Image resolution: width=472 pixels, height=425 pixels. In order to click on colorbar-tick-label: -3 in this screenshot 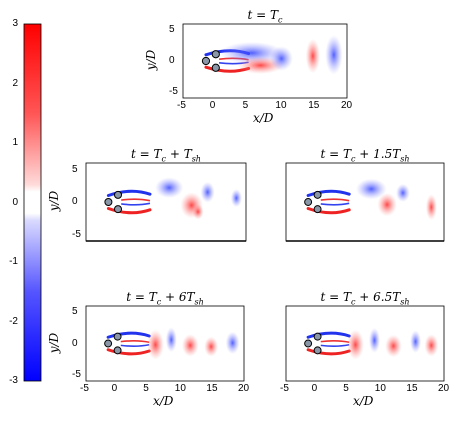, I will do `click(13, 380)`.